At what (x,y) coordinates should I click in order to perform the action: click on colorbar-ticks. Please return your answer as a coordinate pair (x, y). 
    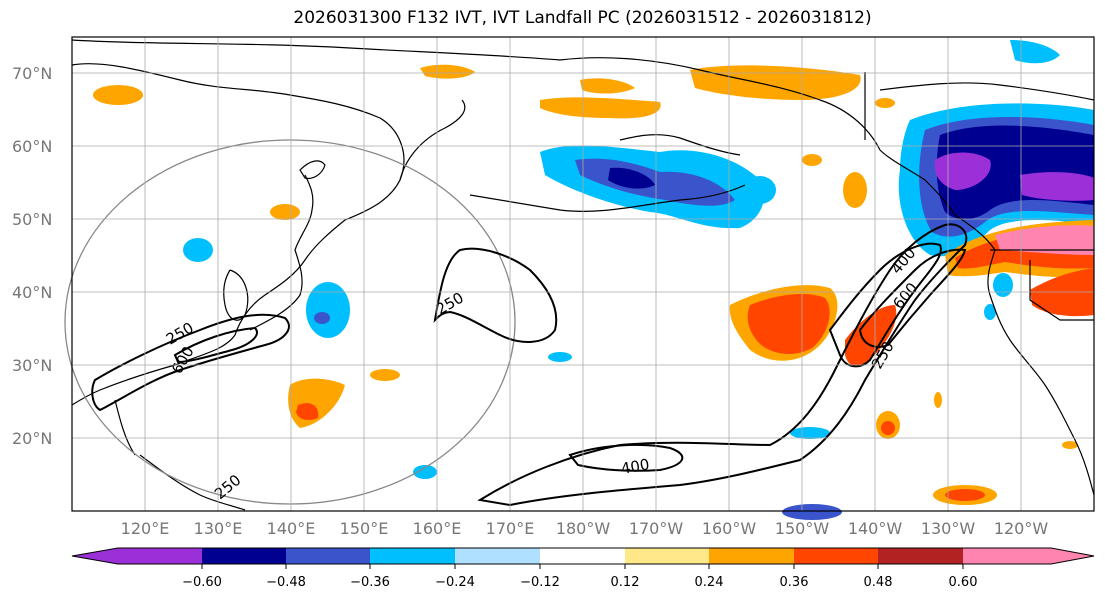
    Looking at the image, I should click on (582, 566).